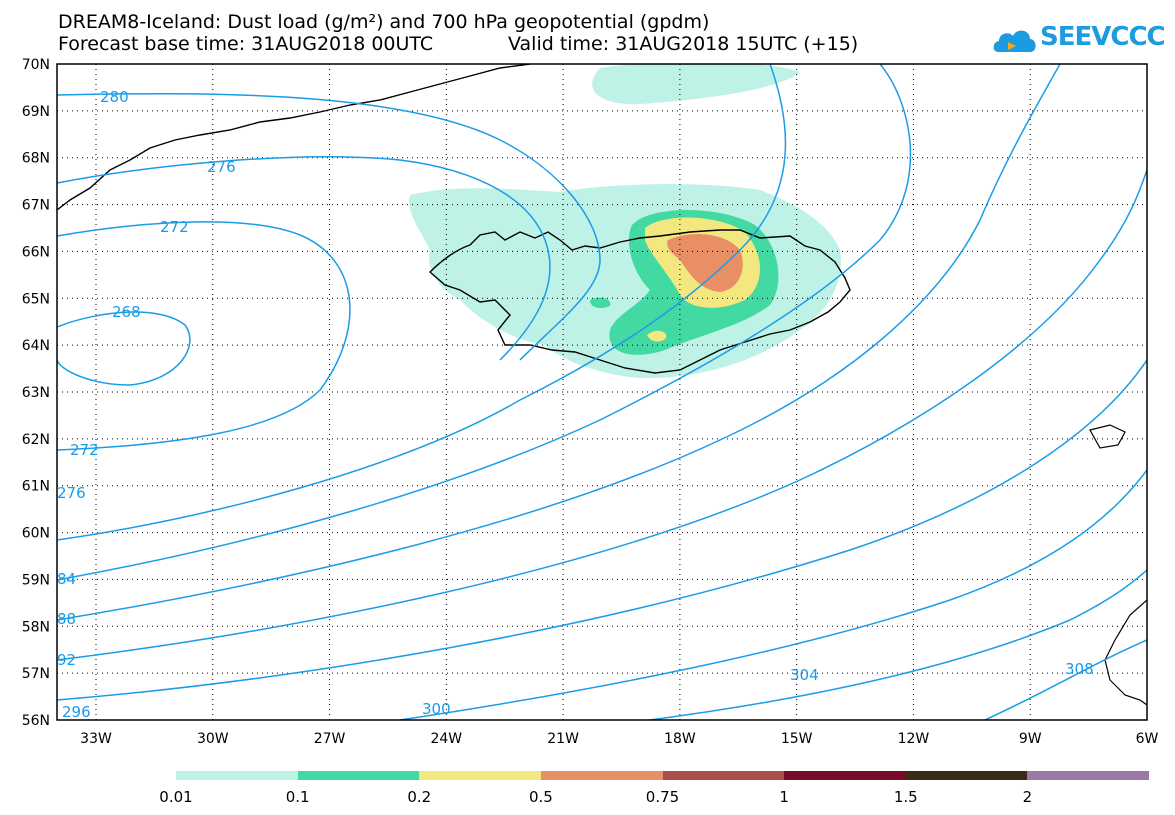  I want to click on latitude-label: 70N, so click(36, 65).